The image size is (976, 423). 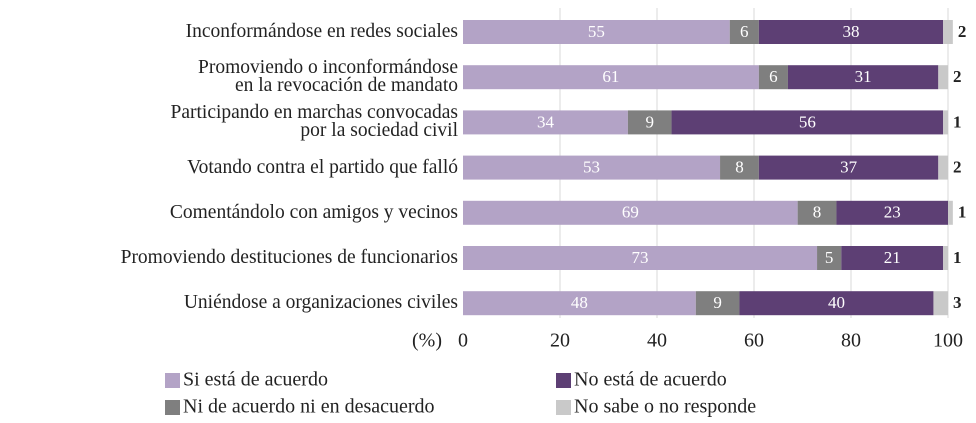 What do you see at coordinates (851, 341) in the screenshot?
I see `x-tick-label: 80` at bounding box center [851, 341].